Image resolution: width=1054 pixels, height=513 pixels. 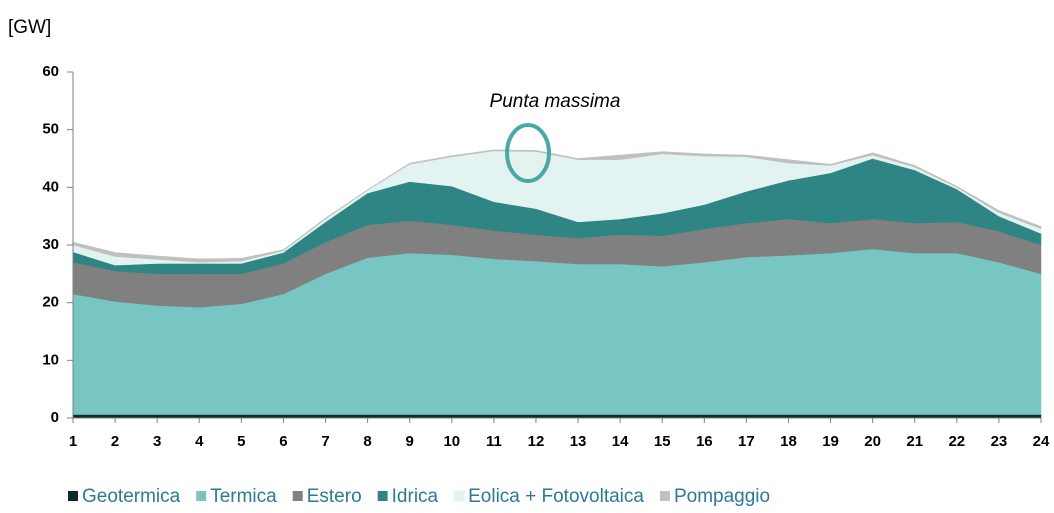 What do you see at coordinates (999, 441) in the screenshot?
I see `x-tick-label: 23` at bounding box center [999, 441].